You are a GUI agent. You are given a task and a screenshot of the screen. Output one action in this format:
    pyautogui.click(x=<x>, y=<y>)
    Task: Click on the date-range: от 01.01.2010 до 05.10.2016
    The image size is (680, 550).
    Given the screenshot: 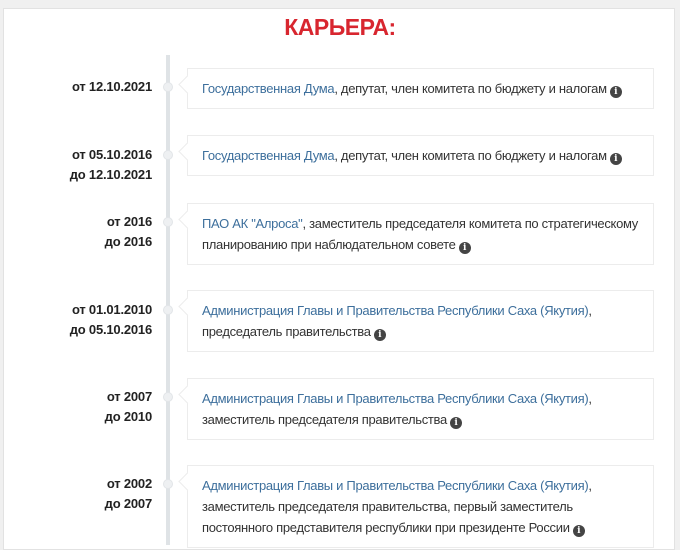 What is the action you would take?
    pyautogui.click(x=111, y=320)
    